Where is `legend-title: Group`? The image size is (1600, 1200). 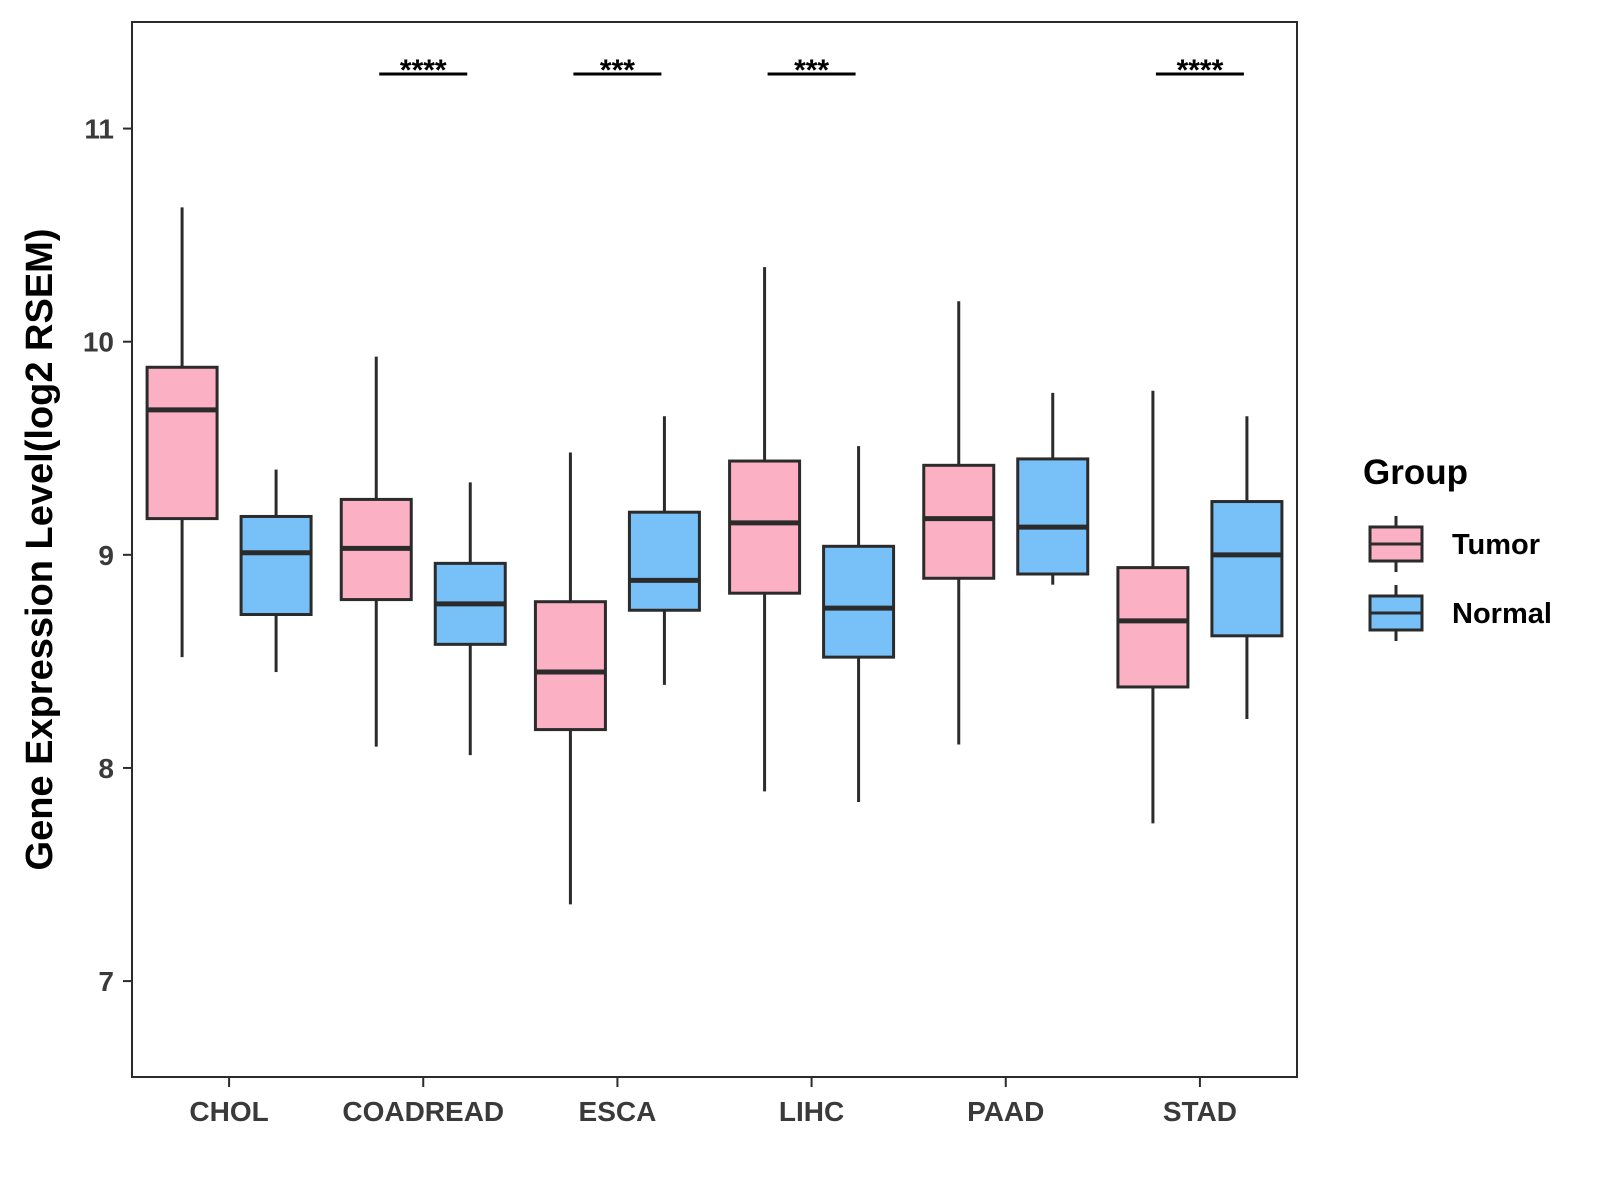 legend-title: Group is located at coordinates (1415, 472).